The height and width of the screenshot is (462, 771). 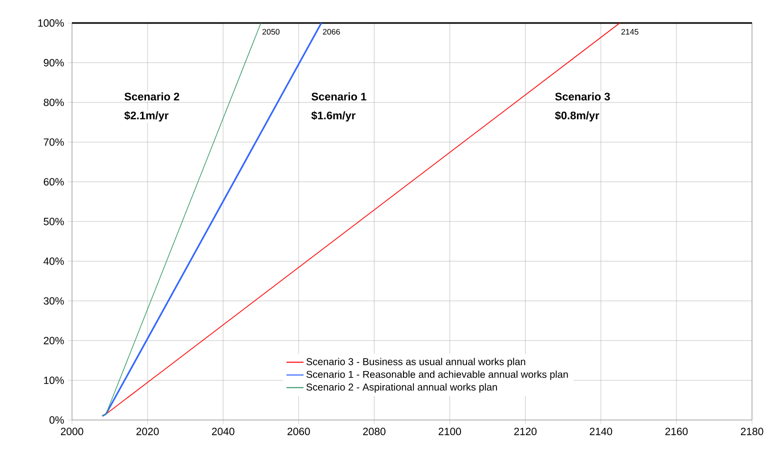 I want to click on x-tick-label: 2020, so click(x=147, y=432).